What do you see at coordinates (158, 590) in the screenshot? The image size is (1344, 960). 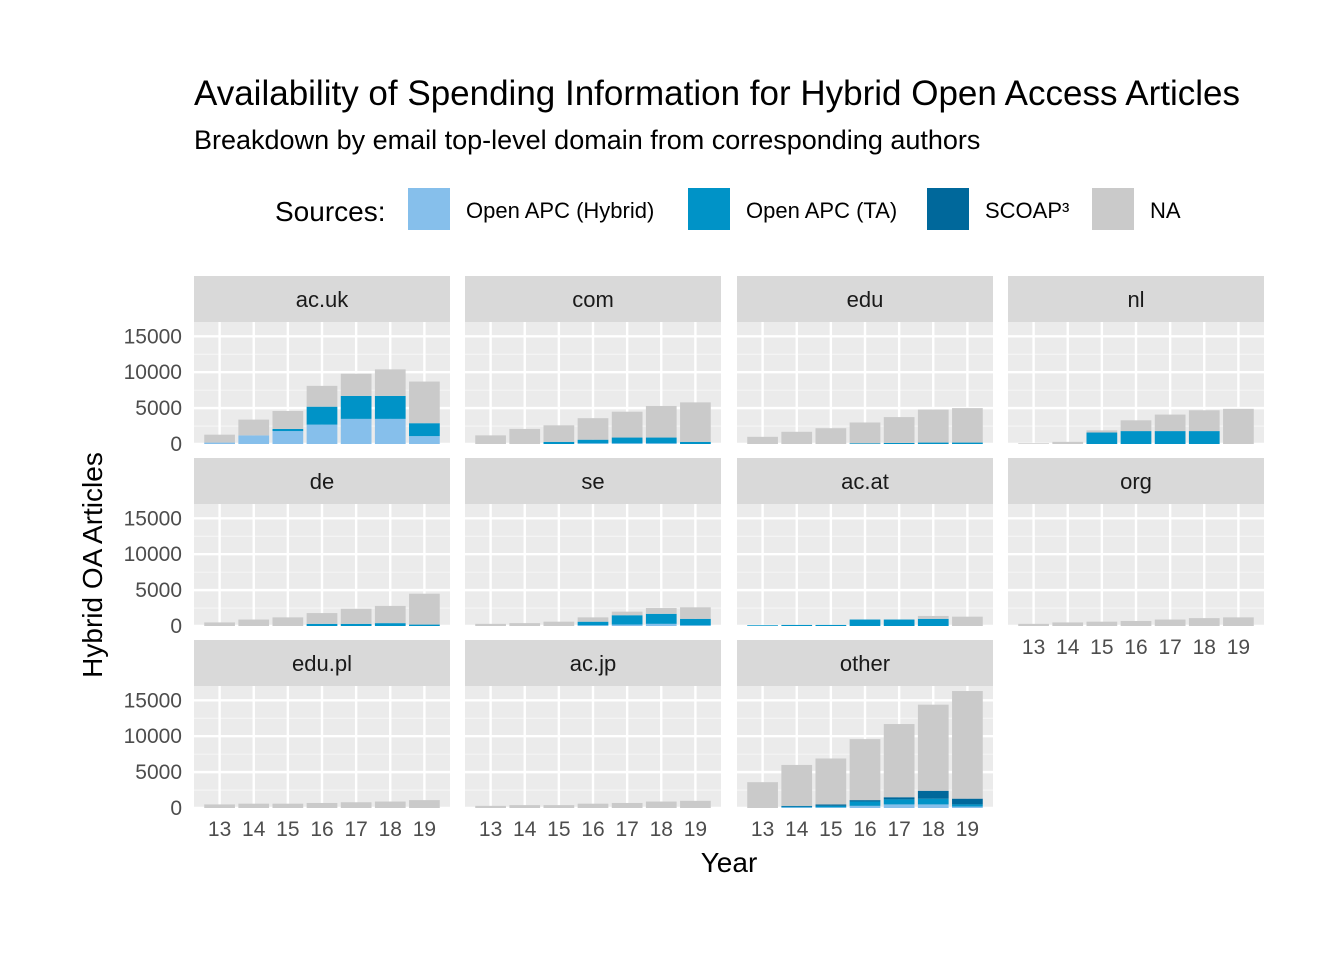 I see `y-tick-label: 5000` at bounding box center [158, 590].